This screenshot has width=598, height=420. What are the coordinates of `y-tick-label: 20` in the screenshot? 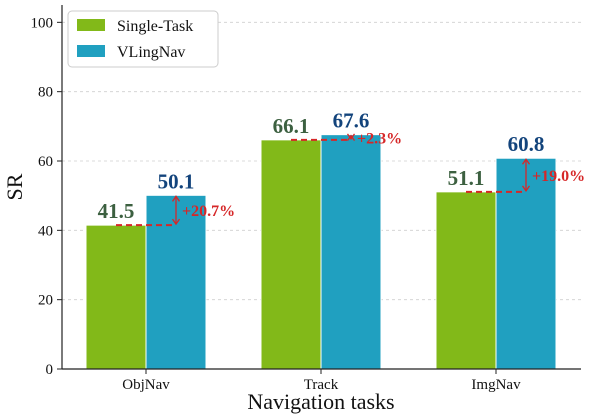 It's located at (45, 301).